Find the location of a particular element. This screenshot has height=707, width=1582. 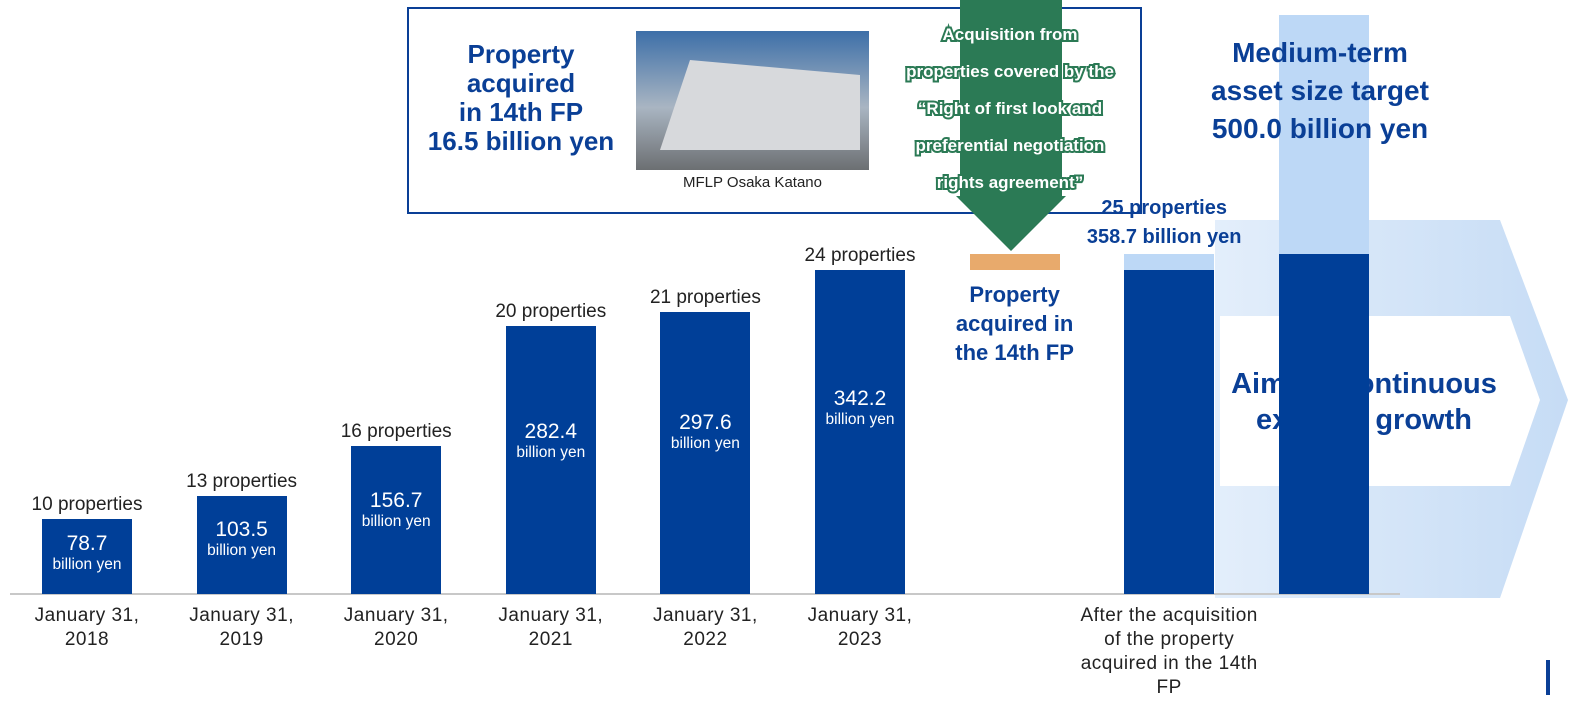

count-label: 24 properties is located at coordinates (860, 255).